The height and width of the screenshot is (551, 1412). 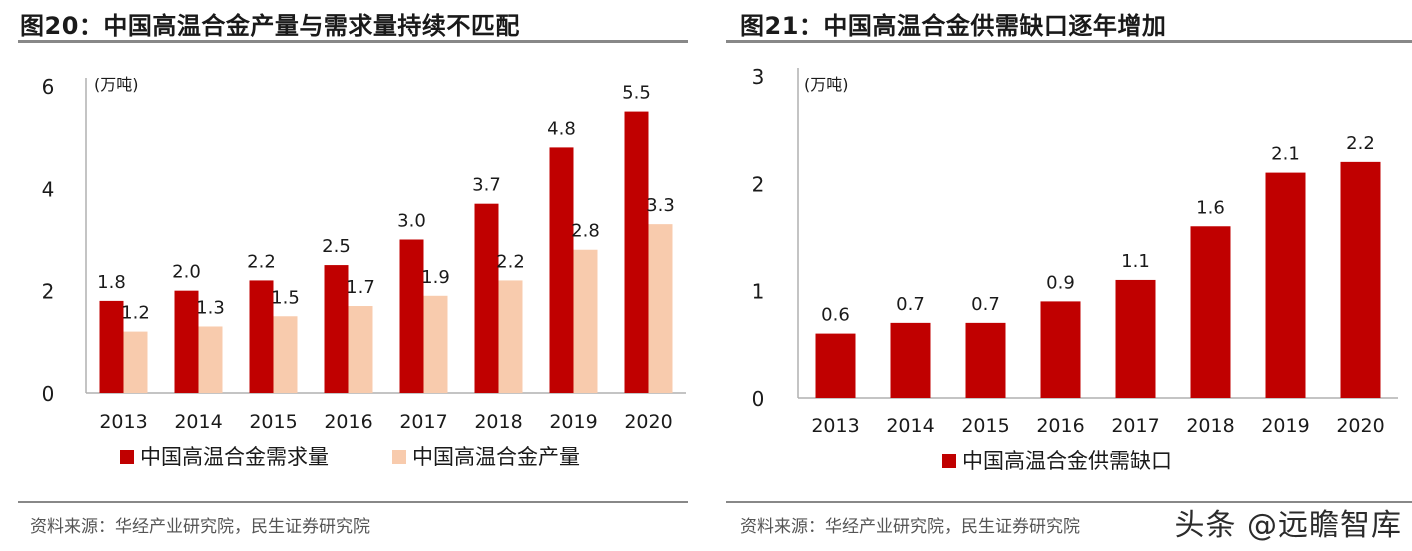 What do you see at coordinates (186, 272) in the screenshot?
I see `data-label: 2.0` at bounding box center [186, 272].